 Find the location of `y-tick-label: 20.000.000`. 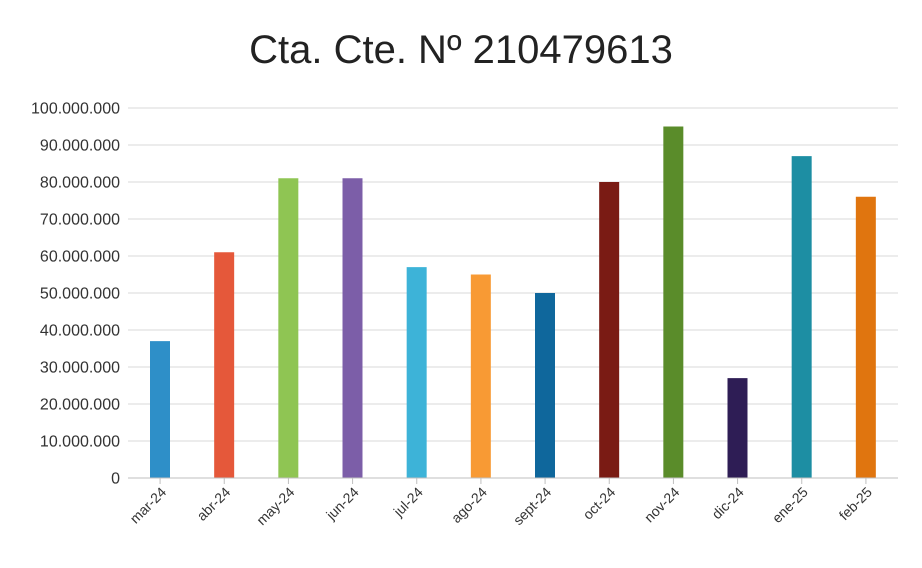

y-tick-label: 20.000.000 is located at coordinates (80, 405).